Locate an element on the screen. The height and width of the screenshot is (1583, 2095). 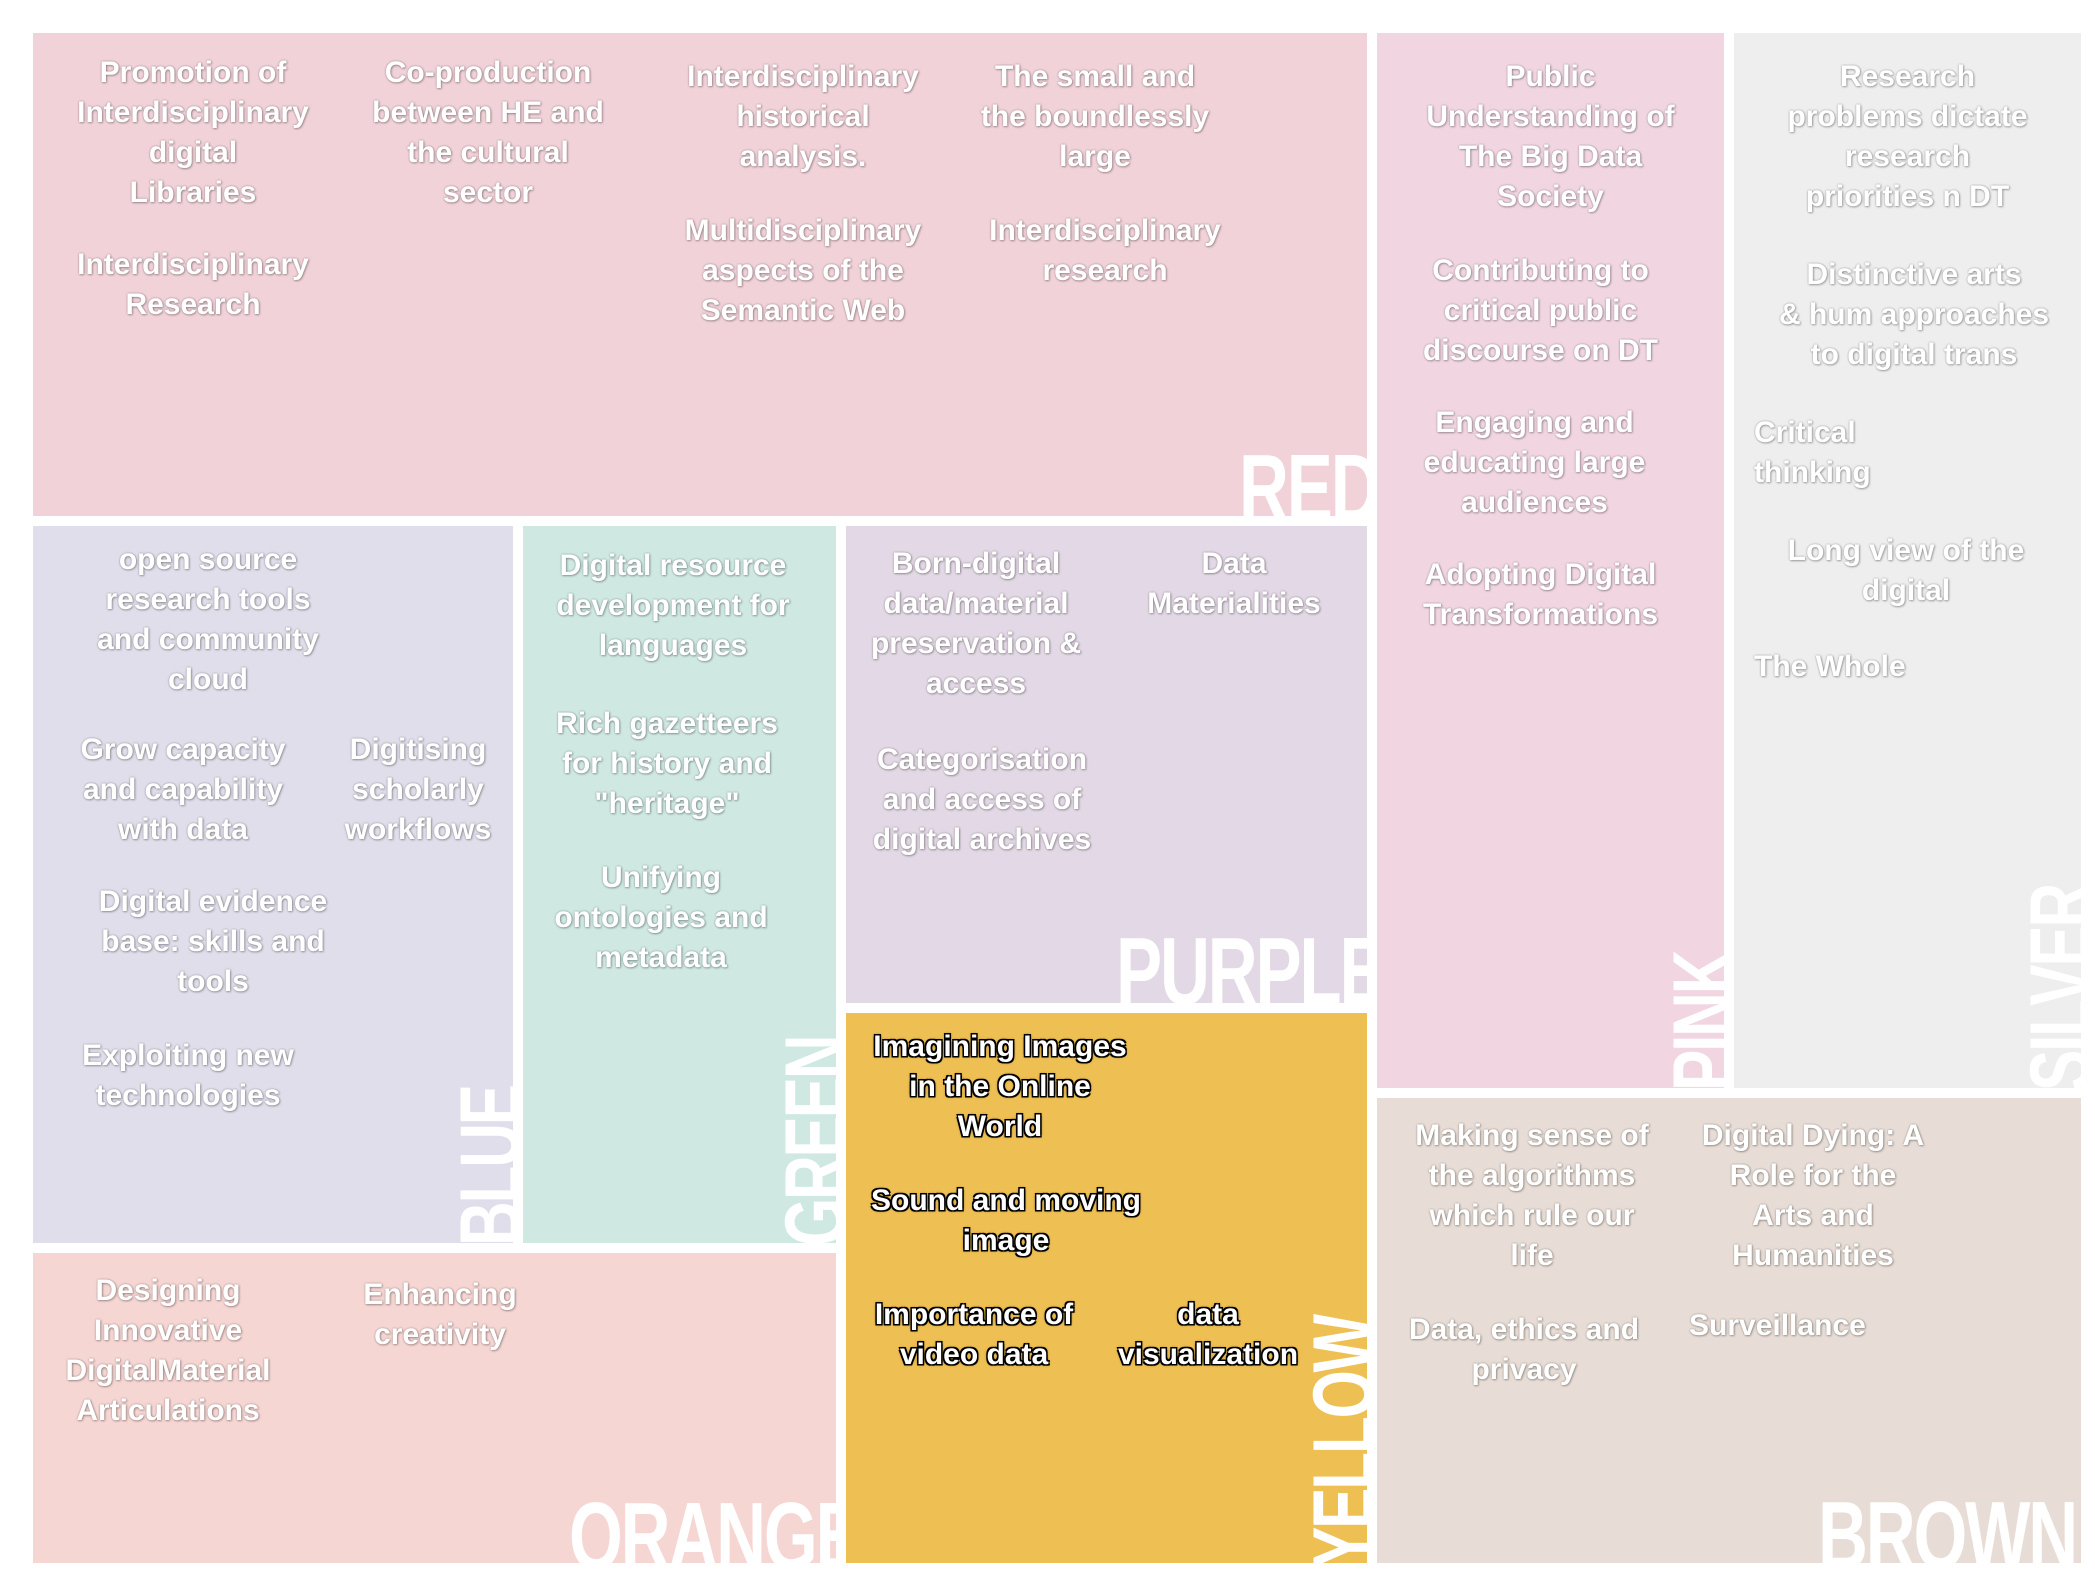
topic-interdisciplinary-research-1: Interdisciplinary Research is located at coordinates (193, 284).